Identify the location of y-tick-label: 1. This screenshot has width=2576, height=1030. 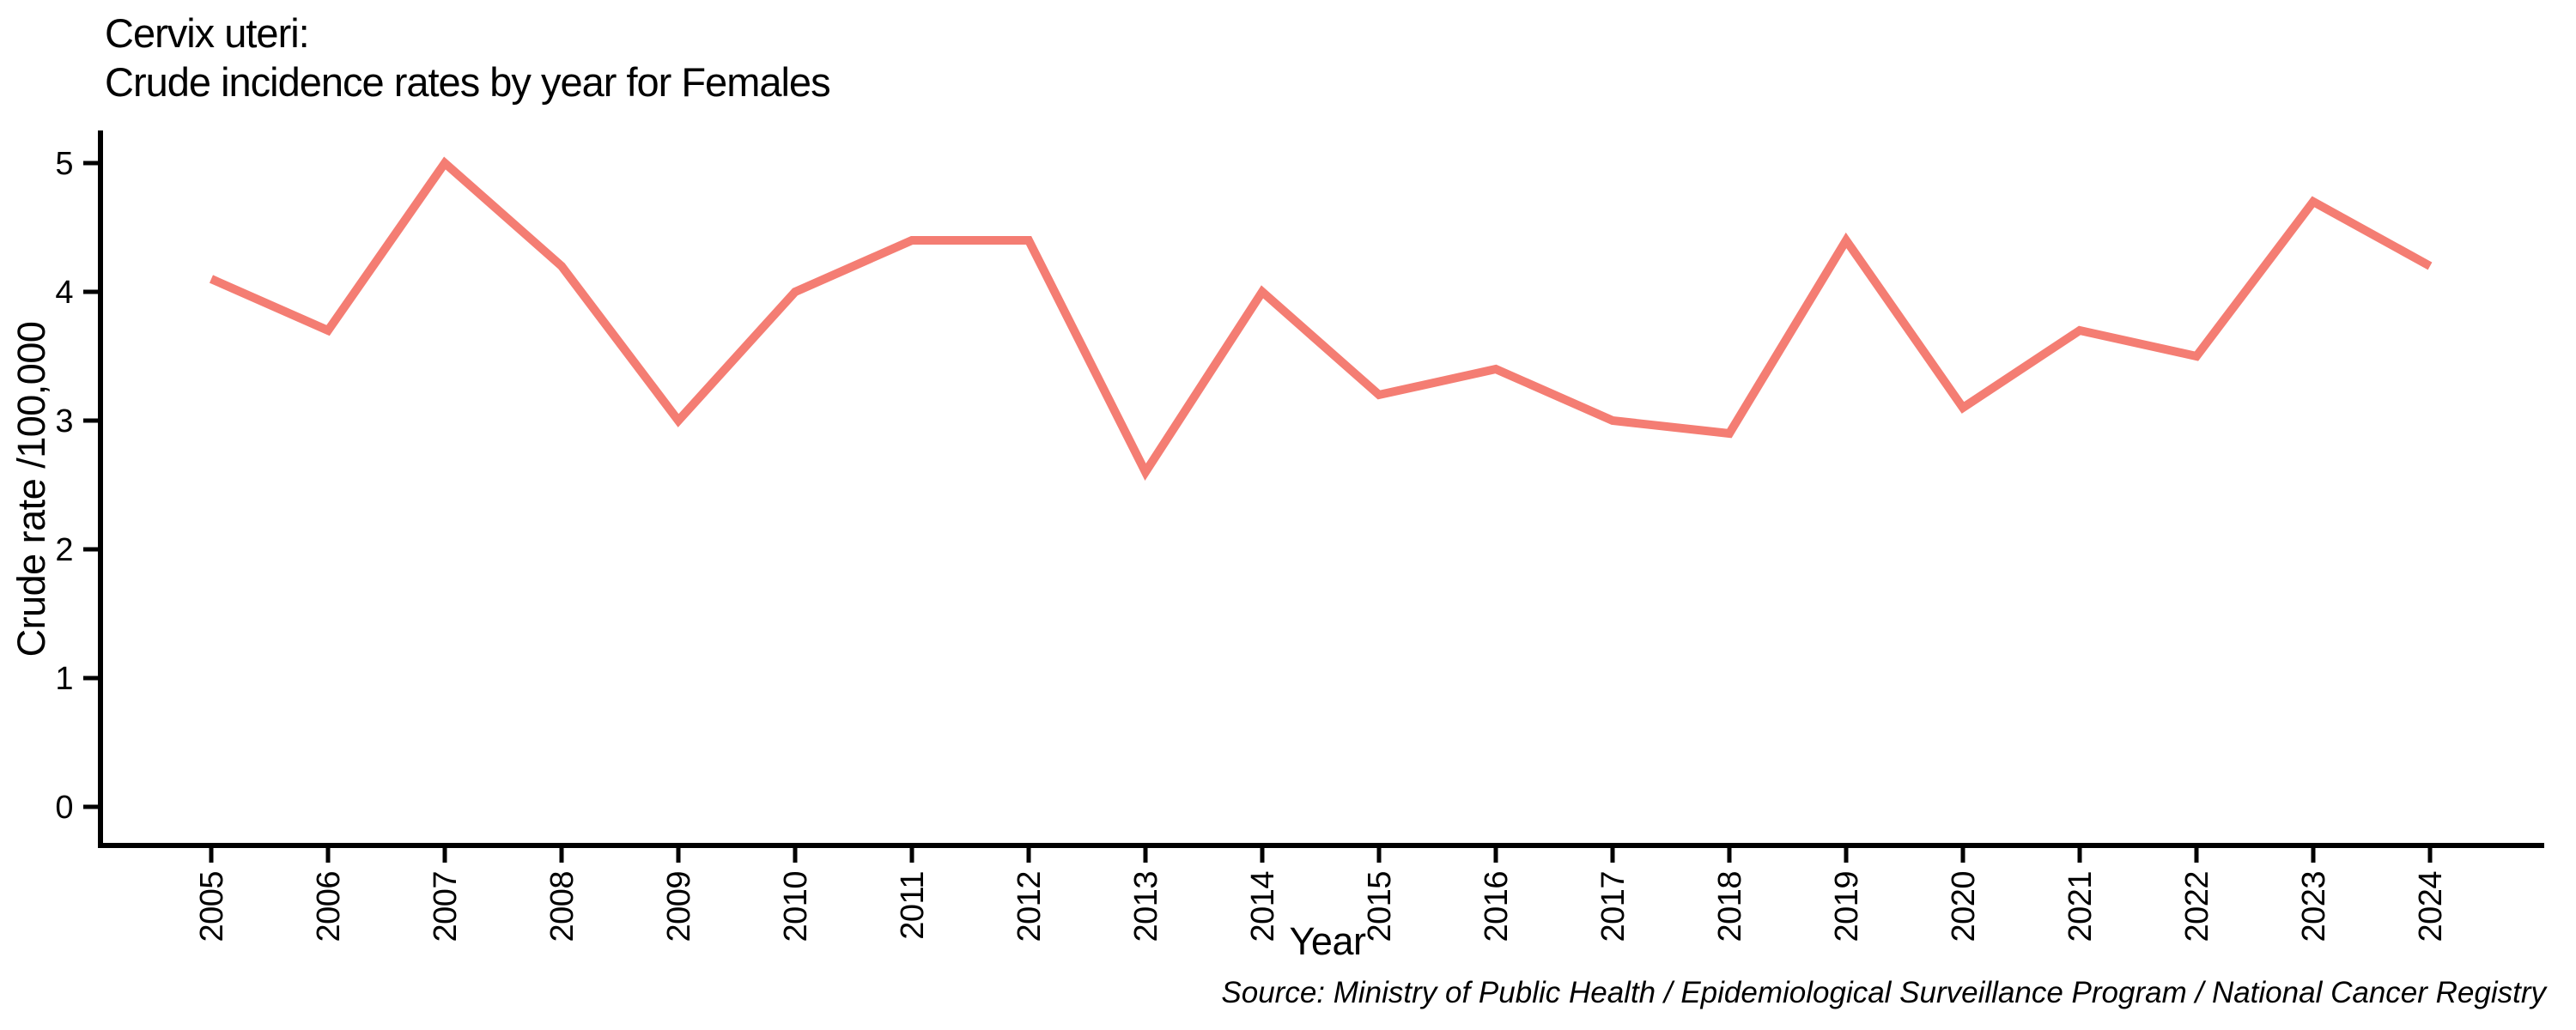
(64, 679).